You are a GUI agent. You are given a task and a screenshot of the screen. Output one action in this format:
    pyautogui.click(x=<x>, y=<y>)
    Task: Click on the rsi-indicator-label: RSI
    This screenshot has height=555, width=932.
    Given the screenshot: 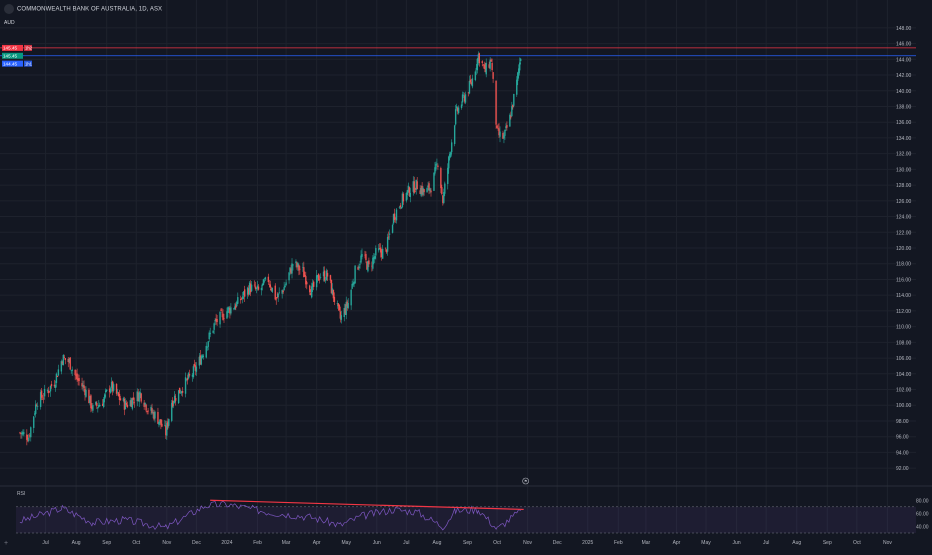 What is the action you would take?
    pyautogui.click(x=21, y=494)
    